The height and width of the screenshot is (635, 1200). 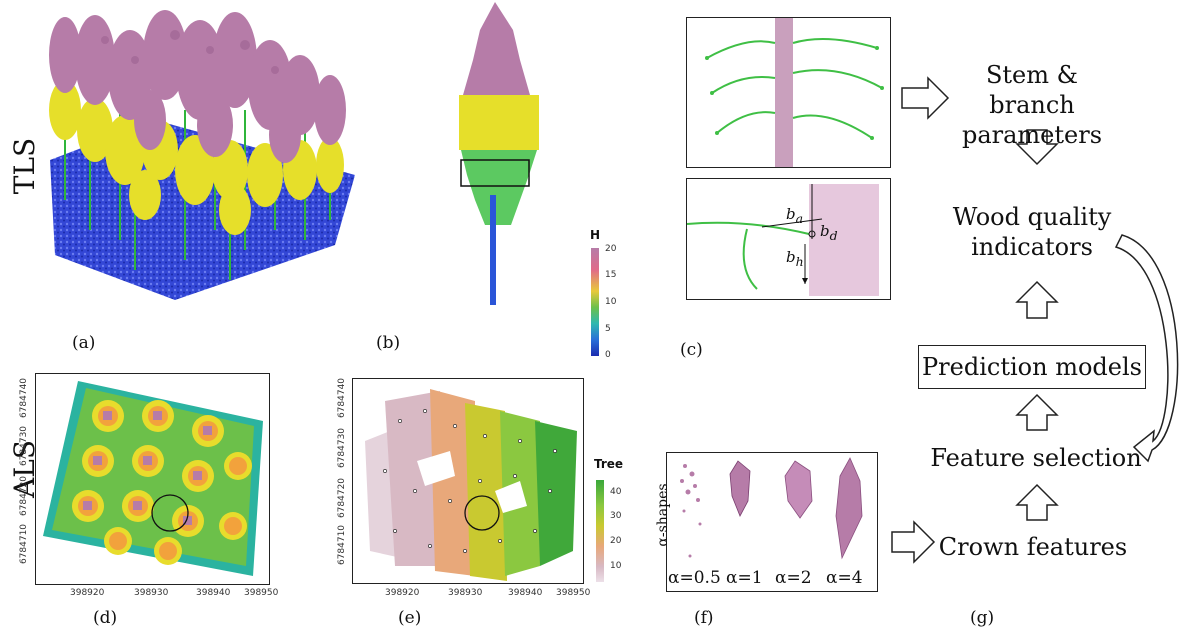 What do you see at coordinates (465, 593) in the screenshot?
I see `map-e-x-tick: 398930` at bounding box center [465, 593].